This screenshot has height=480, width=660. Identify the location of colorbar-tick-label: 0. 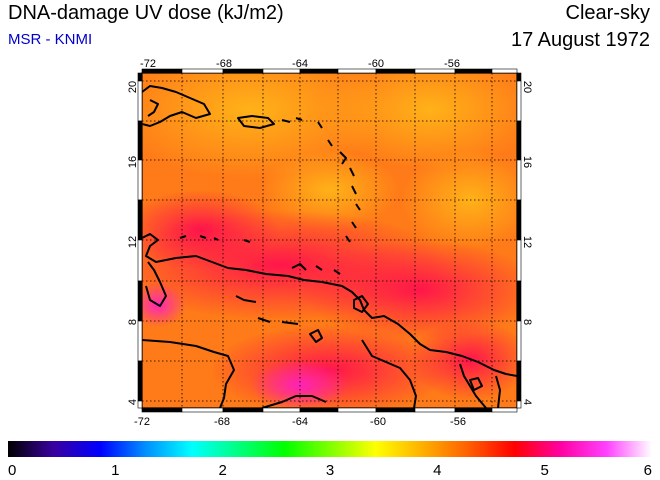
(12, 470).